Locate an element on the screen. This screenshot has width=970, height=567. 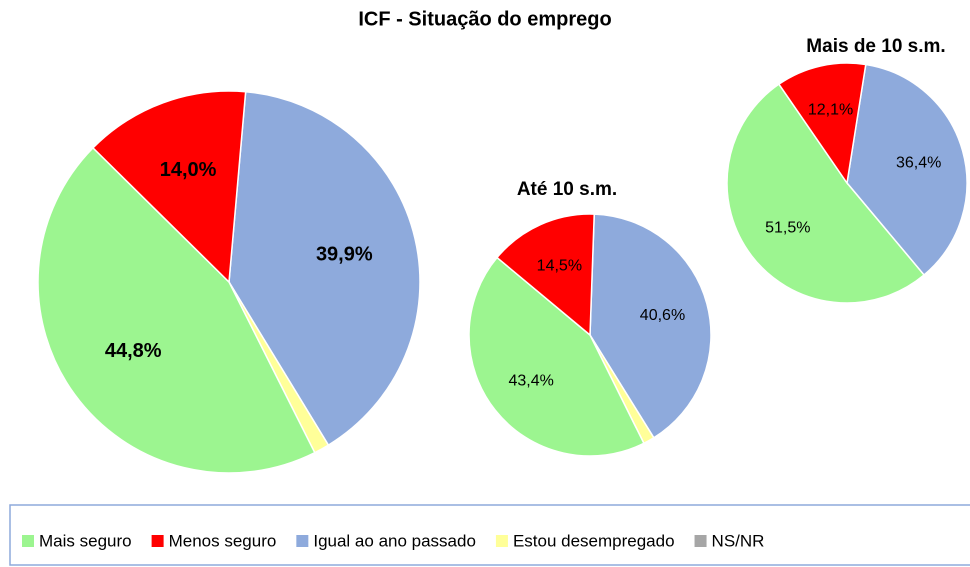
legend-label: Igual ao ano passado is located at coordinates (394, 540).